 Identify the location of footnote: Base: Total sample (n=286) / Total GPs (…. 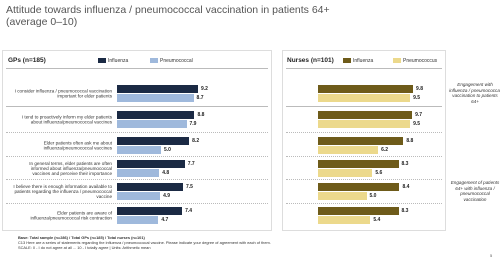
(81, 237).